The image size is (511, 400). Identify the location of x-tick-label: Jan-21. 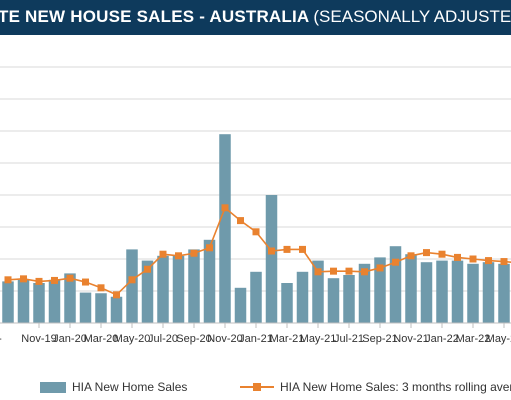
(256, 339).